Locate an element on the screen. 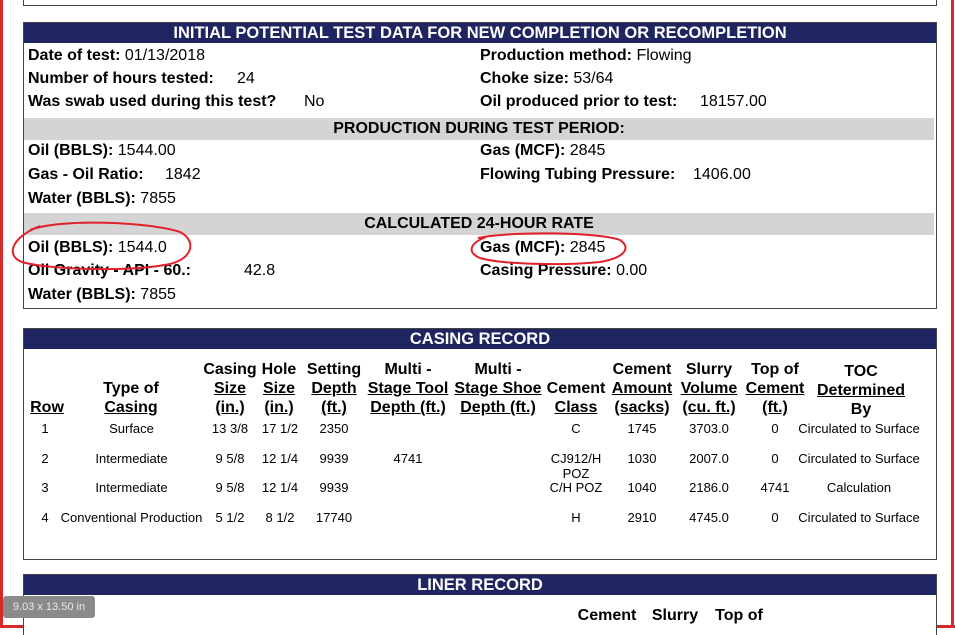  rate-water-field: Water (BBLS): 7855 is located at coordinates (102, 295).